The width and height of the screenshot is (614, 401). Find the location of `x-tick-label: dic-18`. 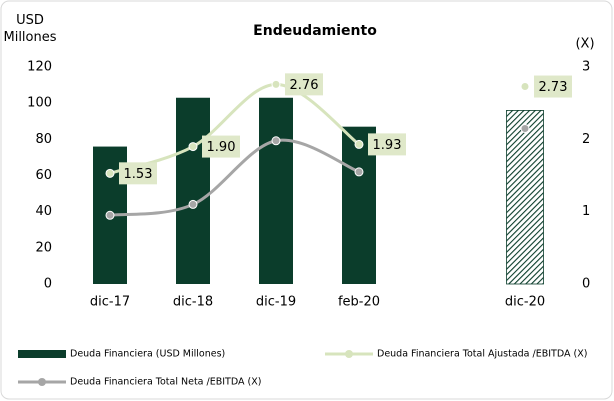

x-tick-label: dic-18 is located at coordinates (193, 302).